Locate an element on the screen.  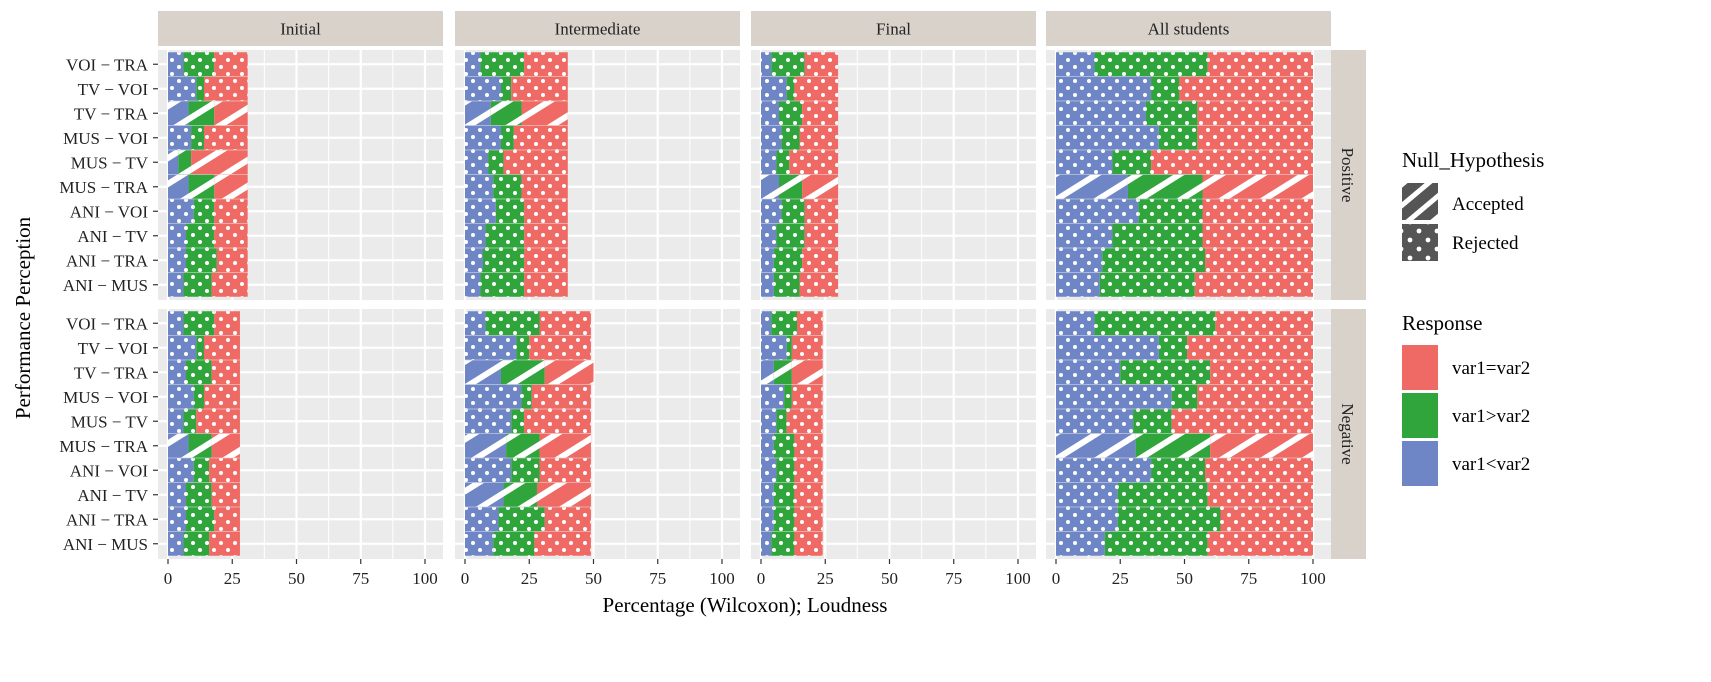
y-tick-label: ANI − MUS is located at coordinates (105, 544).